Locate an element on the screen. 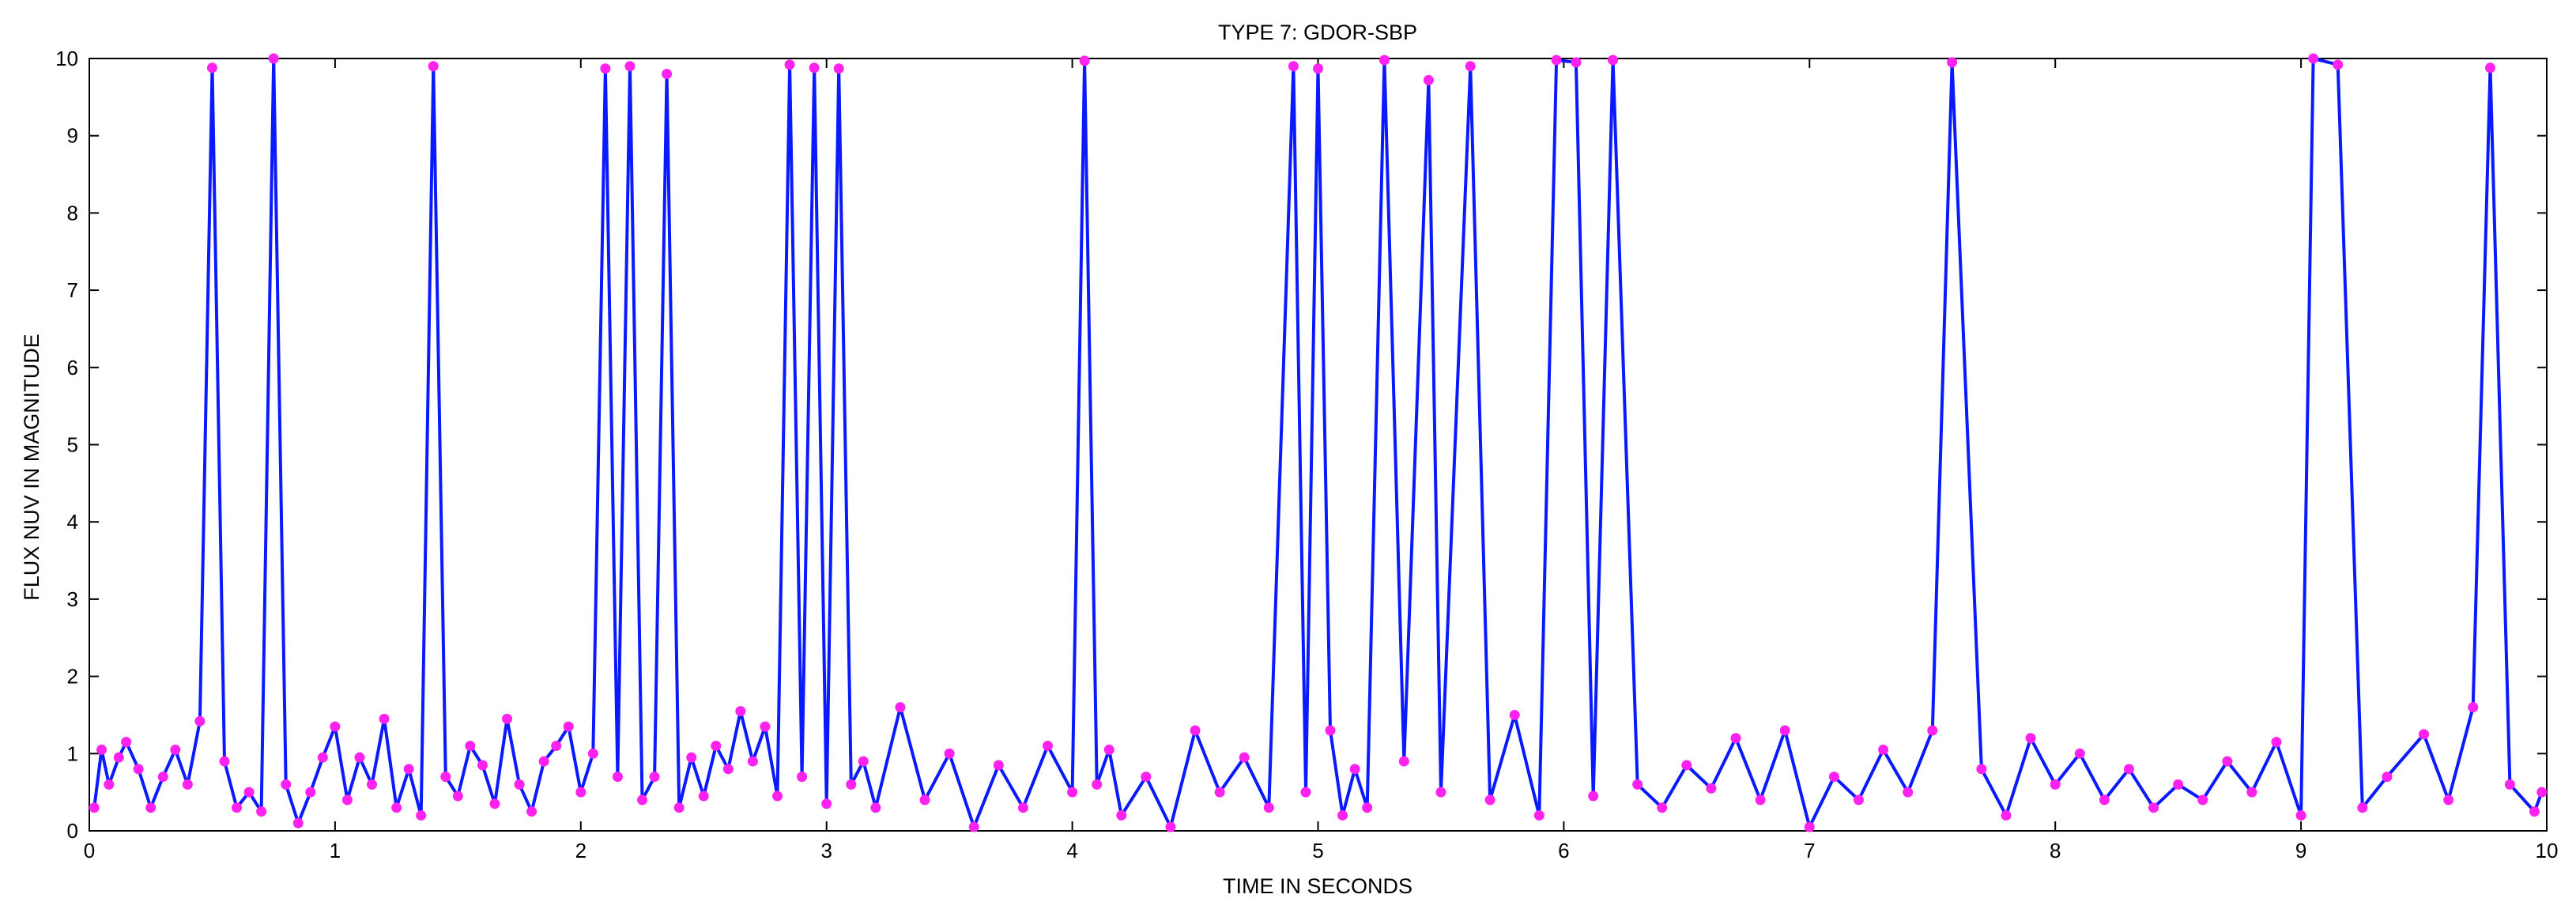 The height and width of the screenshot is (917, 2576). y-tick-label-6: 6 is located at coordinates (72, 367).